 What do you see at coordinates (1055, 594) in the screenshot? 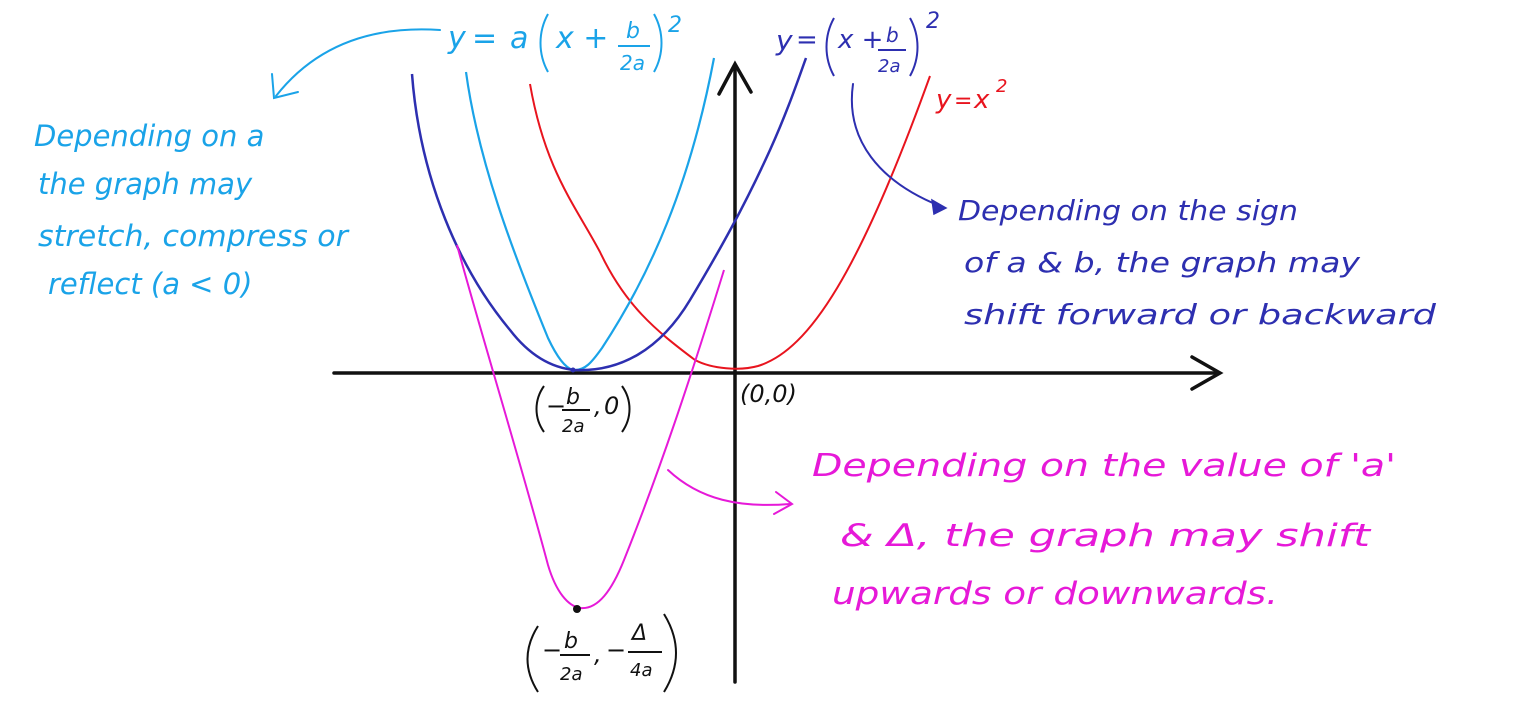
I see `note-magenta-line-3: upwards or downwards.` at bounding box center [1055, 594].